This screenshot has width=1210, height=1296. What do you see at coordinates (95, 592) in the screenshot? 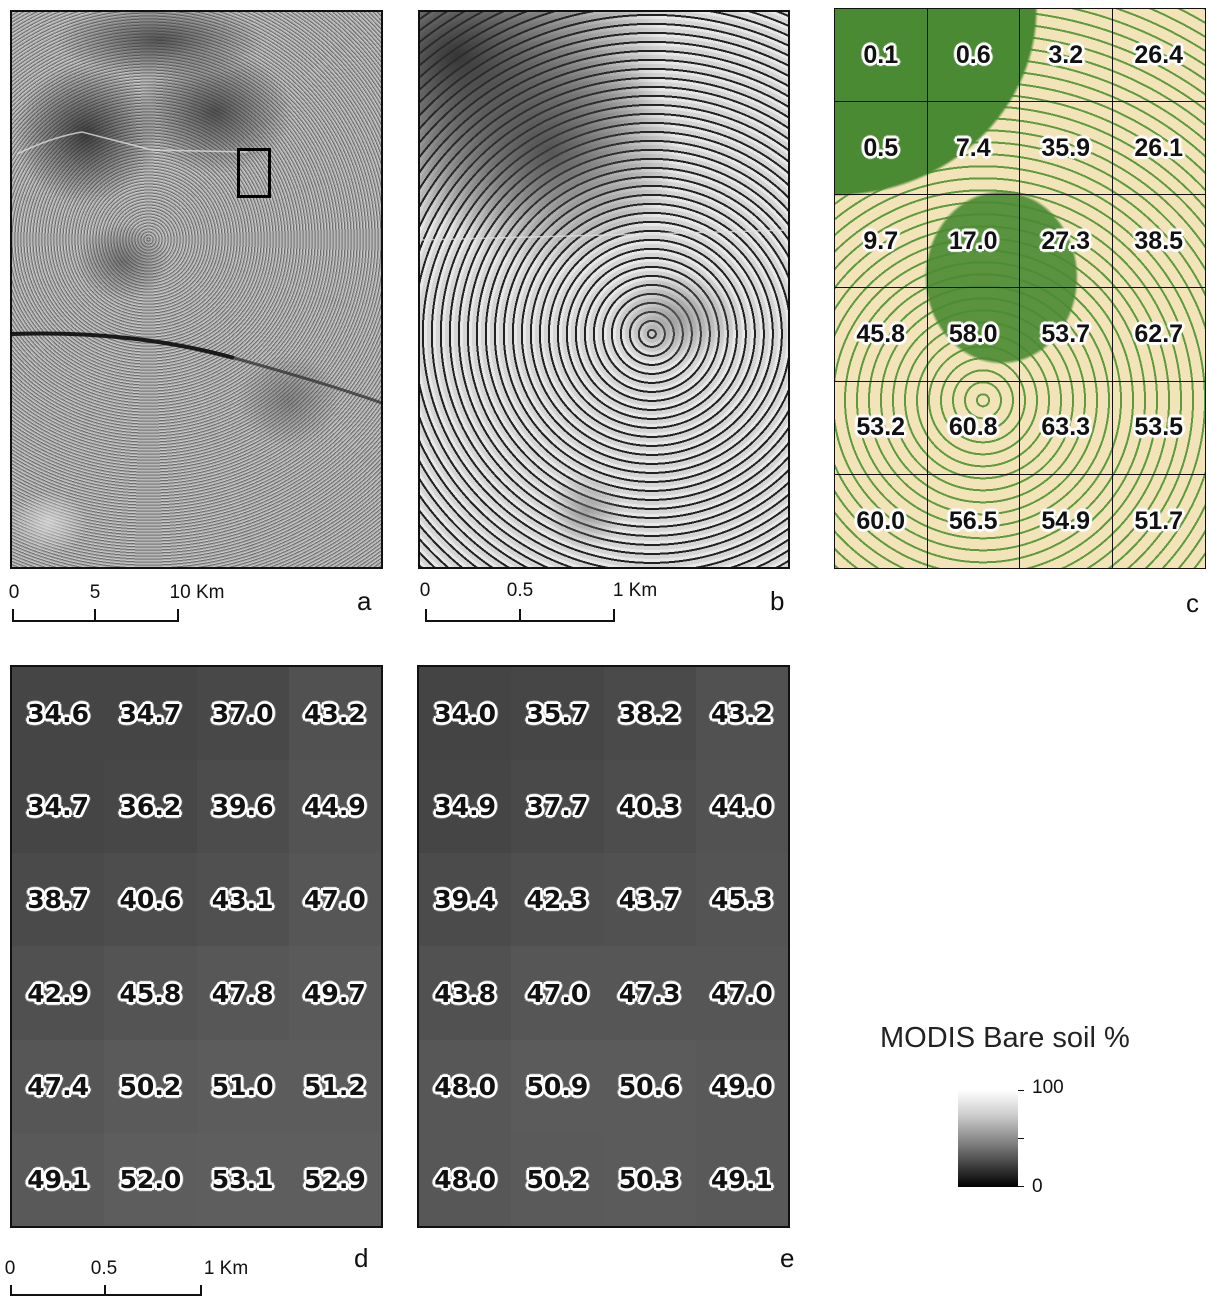
I see `scale-tick-label: 5` at bounding box center [95, 592].